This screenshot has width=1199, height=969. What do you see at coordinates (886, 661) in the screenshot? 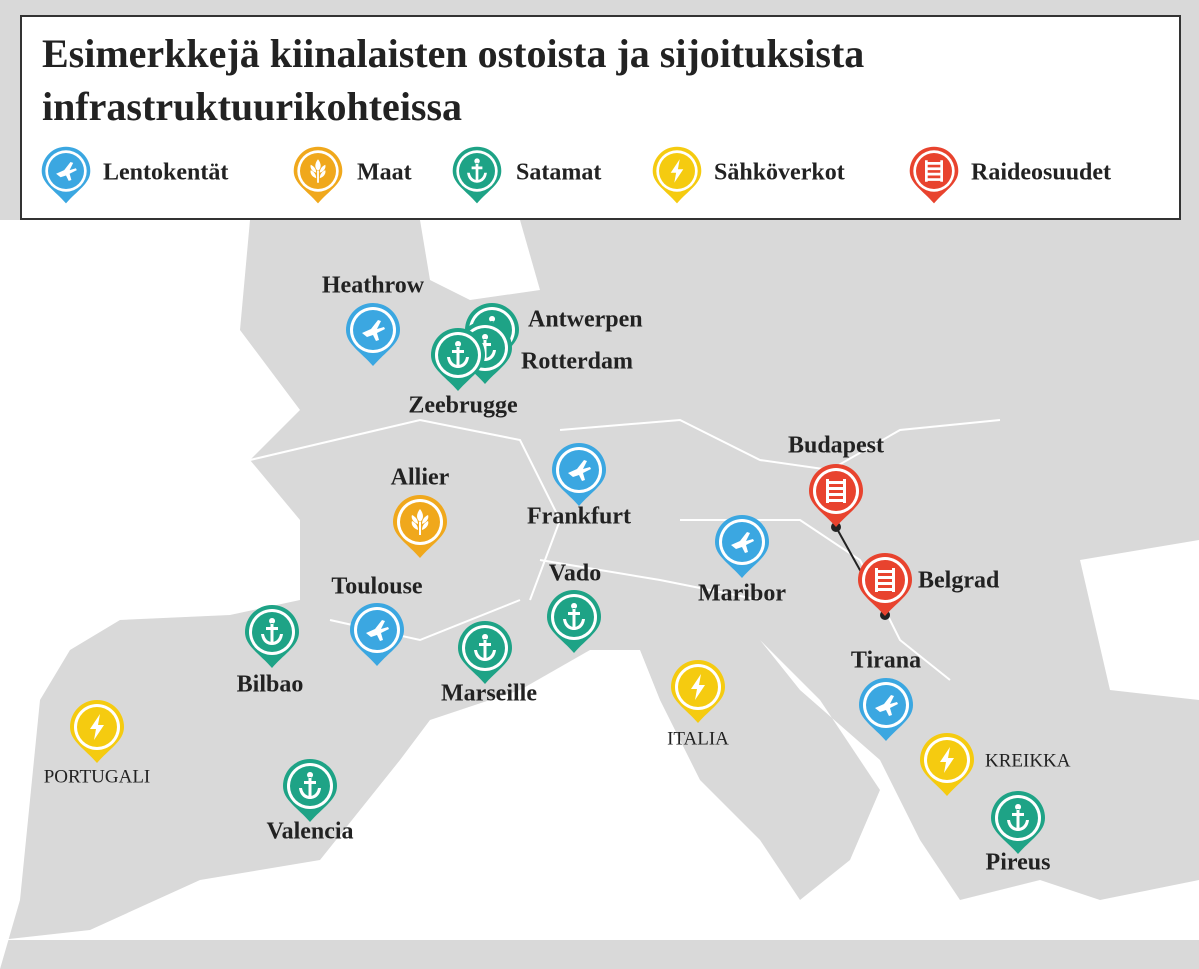
I see `place-label: Tirana` at bounding box center [886, 661].